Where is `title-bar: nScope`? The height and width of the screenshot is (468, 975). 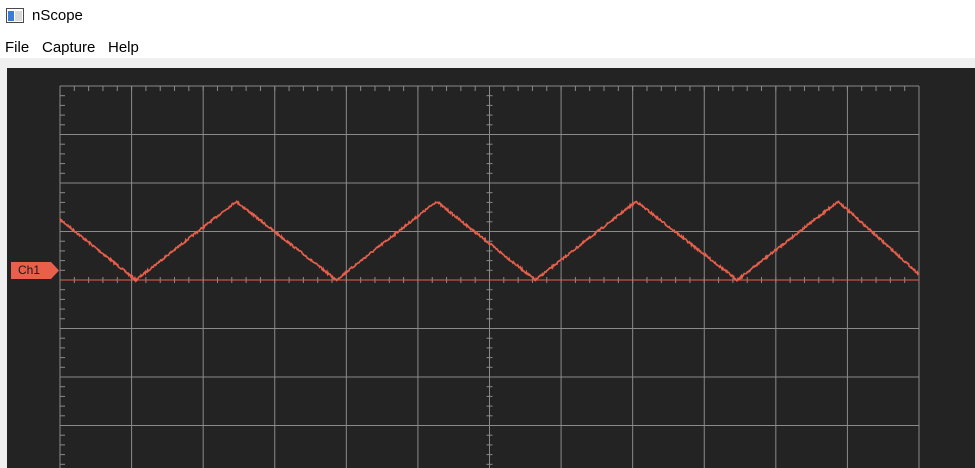 title-bar: nScope is located at coordinates (487, 17).